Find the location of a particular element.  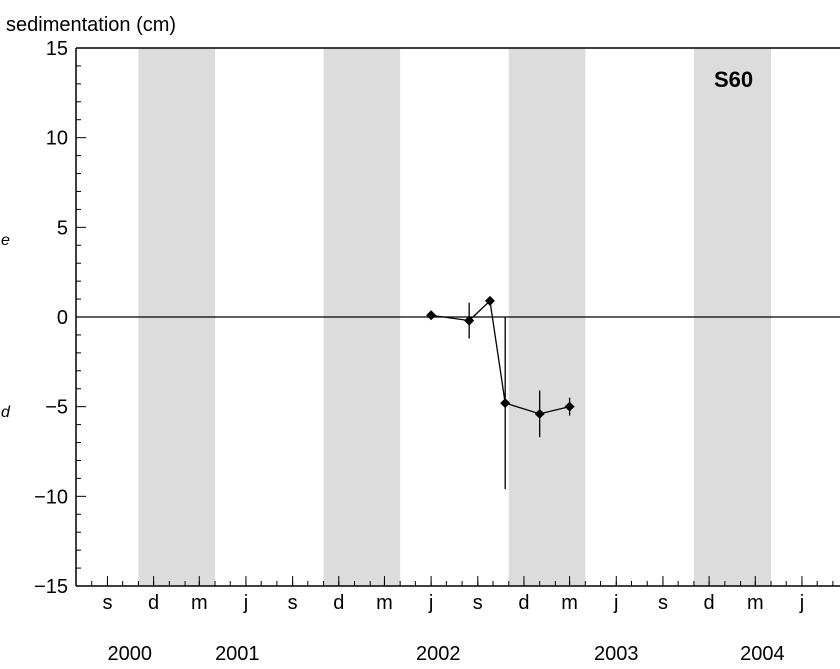

x-year-label: 2004 is located at coordinates (762, 654).